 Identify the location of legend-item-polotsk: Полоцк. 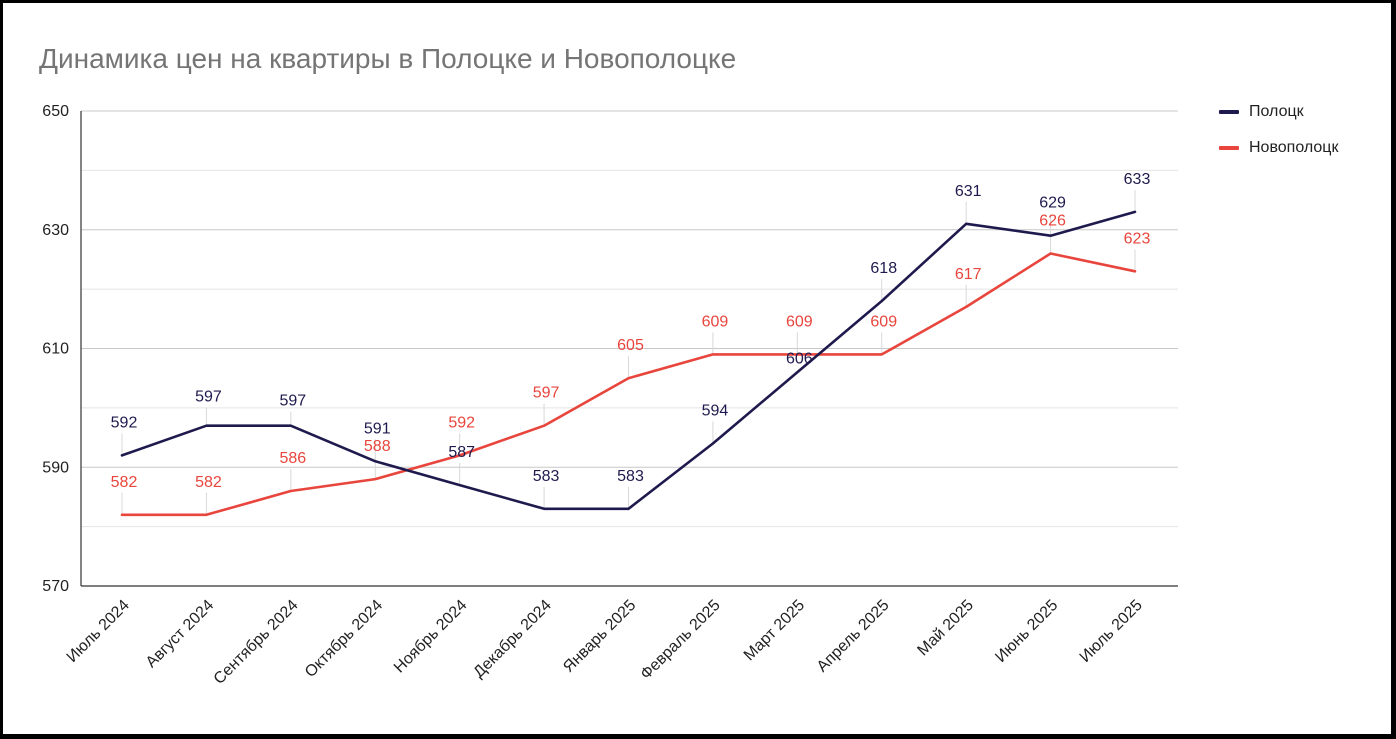
(1278, 112).